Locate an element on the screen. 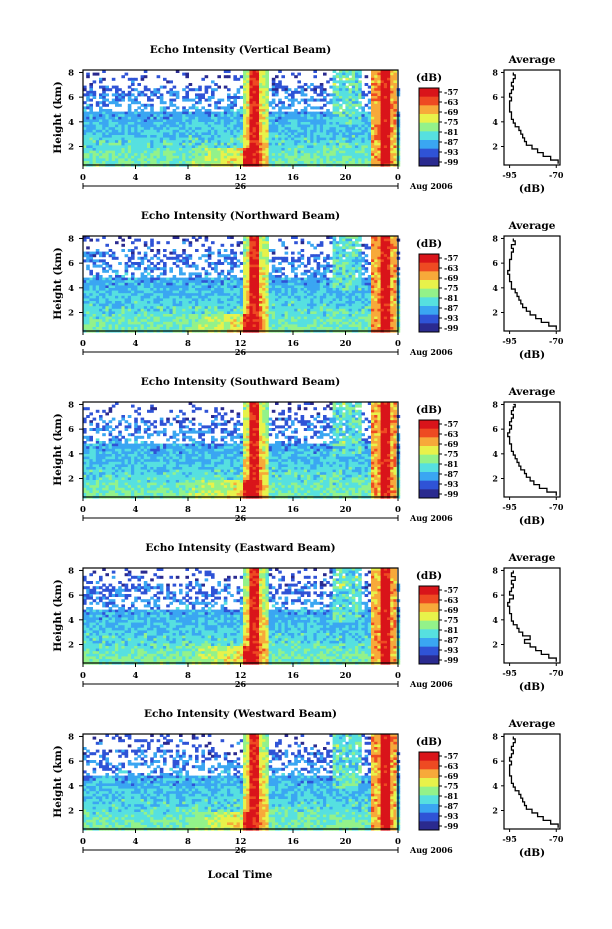 The width and height of the screenshot is (612, 929). colorbar-unit-label: (dB) is located at coordinates (429, 78).